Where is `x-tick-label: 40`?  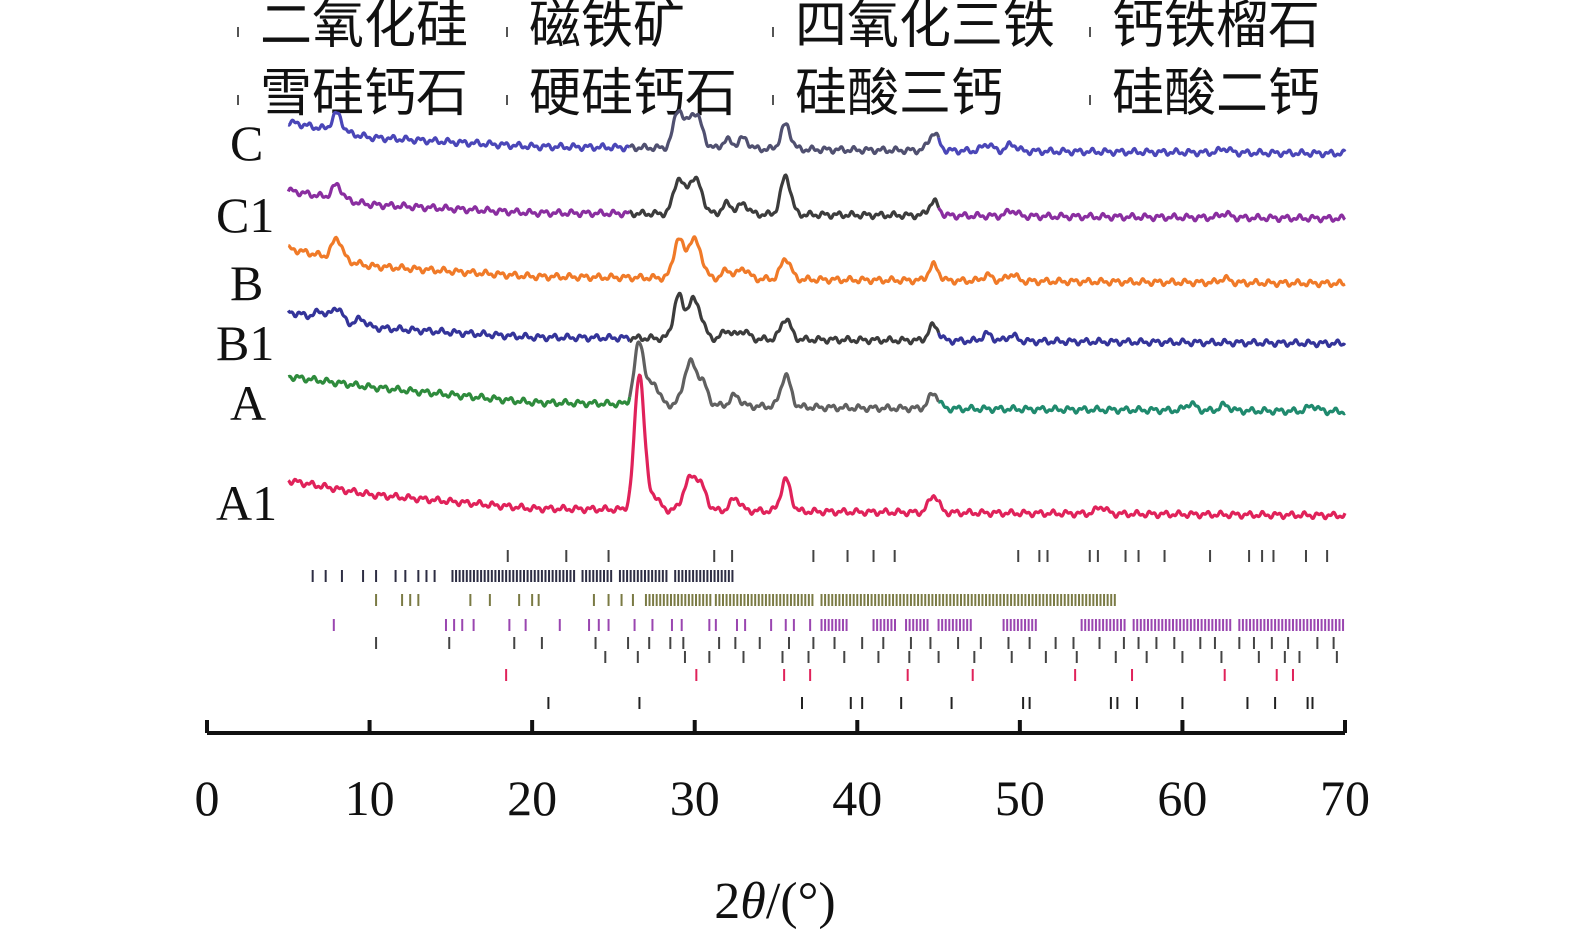
x-tick-label: 40 is located at coordinates (857, 798).